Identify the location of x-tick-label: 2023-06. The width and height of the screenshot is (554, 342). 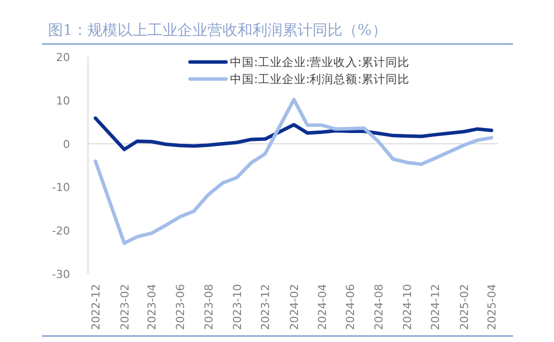
(181, 307).